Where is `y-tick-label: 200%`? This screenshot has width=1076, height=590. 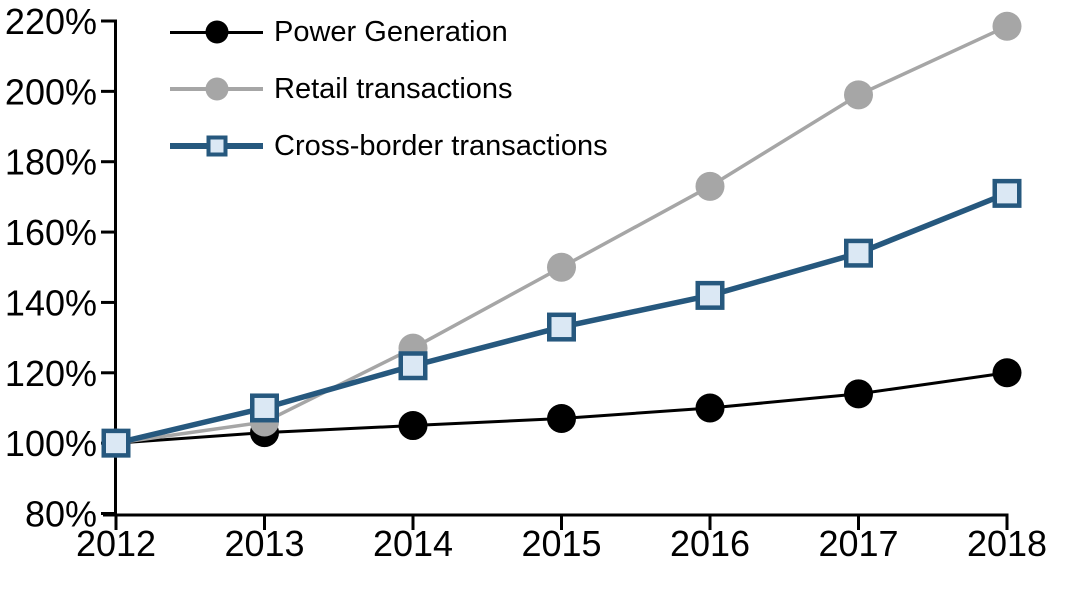
y-tick-label: 200% is located at coordinates (51, 91).